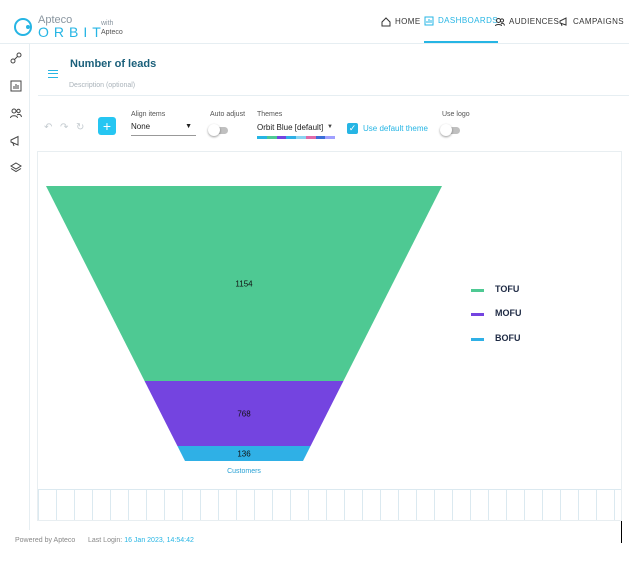  Describe the element at coordinates (218, 130) in the screenshot. I see `auto-adjust-toggle` at that location.